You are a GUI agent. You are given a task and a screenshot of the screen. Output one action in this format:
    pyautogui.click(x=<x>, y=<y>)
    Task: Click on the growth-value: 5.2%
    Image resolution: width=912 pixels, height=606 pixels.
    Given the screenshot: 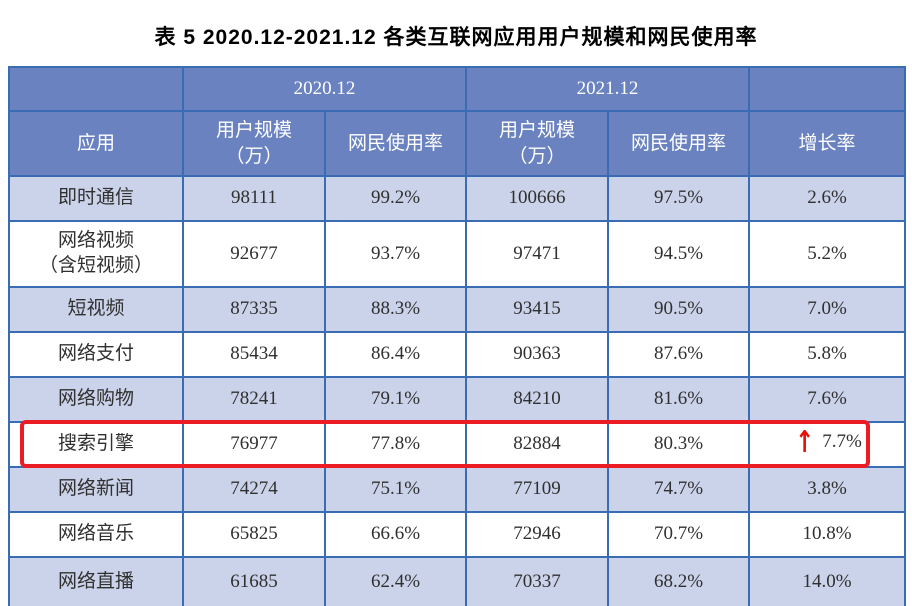 What is the action you would take?
    pyautogui.click(x=827, y=253)
    